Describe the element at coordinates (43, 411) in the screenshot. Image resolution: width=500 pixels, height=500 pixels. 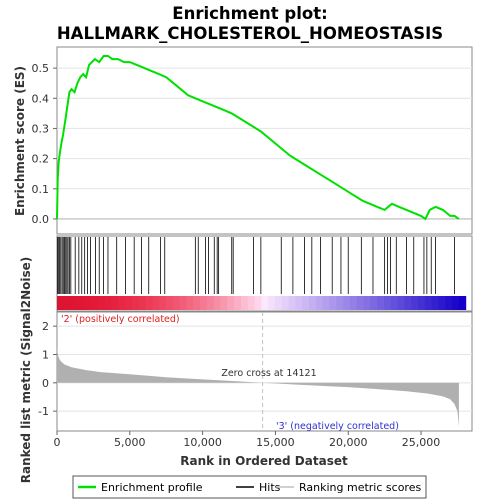
I see `metric-y-tick-label: -1` at that location.